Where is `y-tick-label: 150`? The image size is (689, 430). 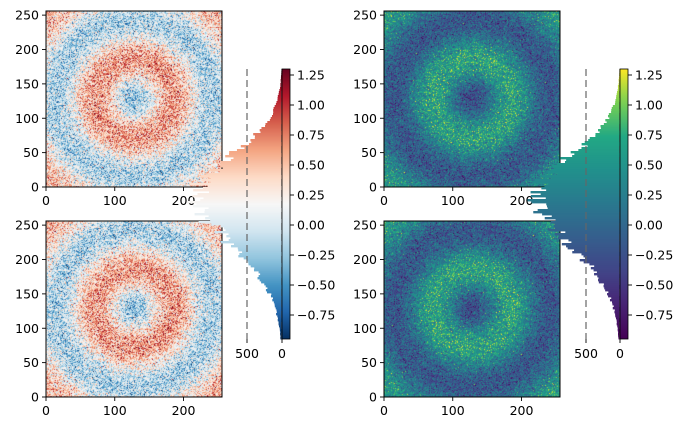 y-tick-label: 150 is located at coordinates (27, 293).